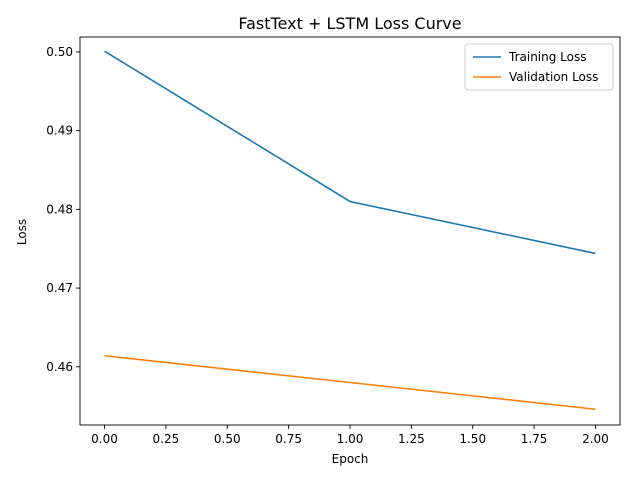 Image resolution: width=640 pixels, height=480 pixels. I want to click on x-tick-label: 0.00, so click(104, 439).